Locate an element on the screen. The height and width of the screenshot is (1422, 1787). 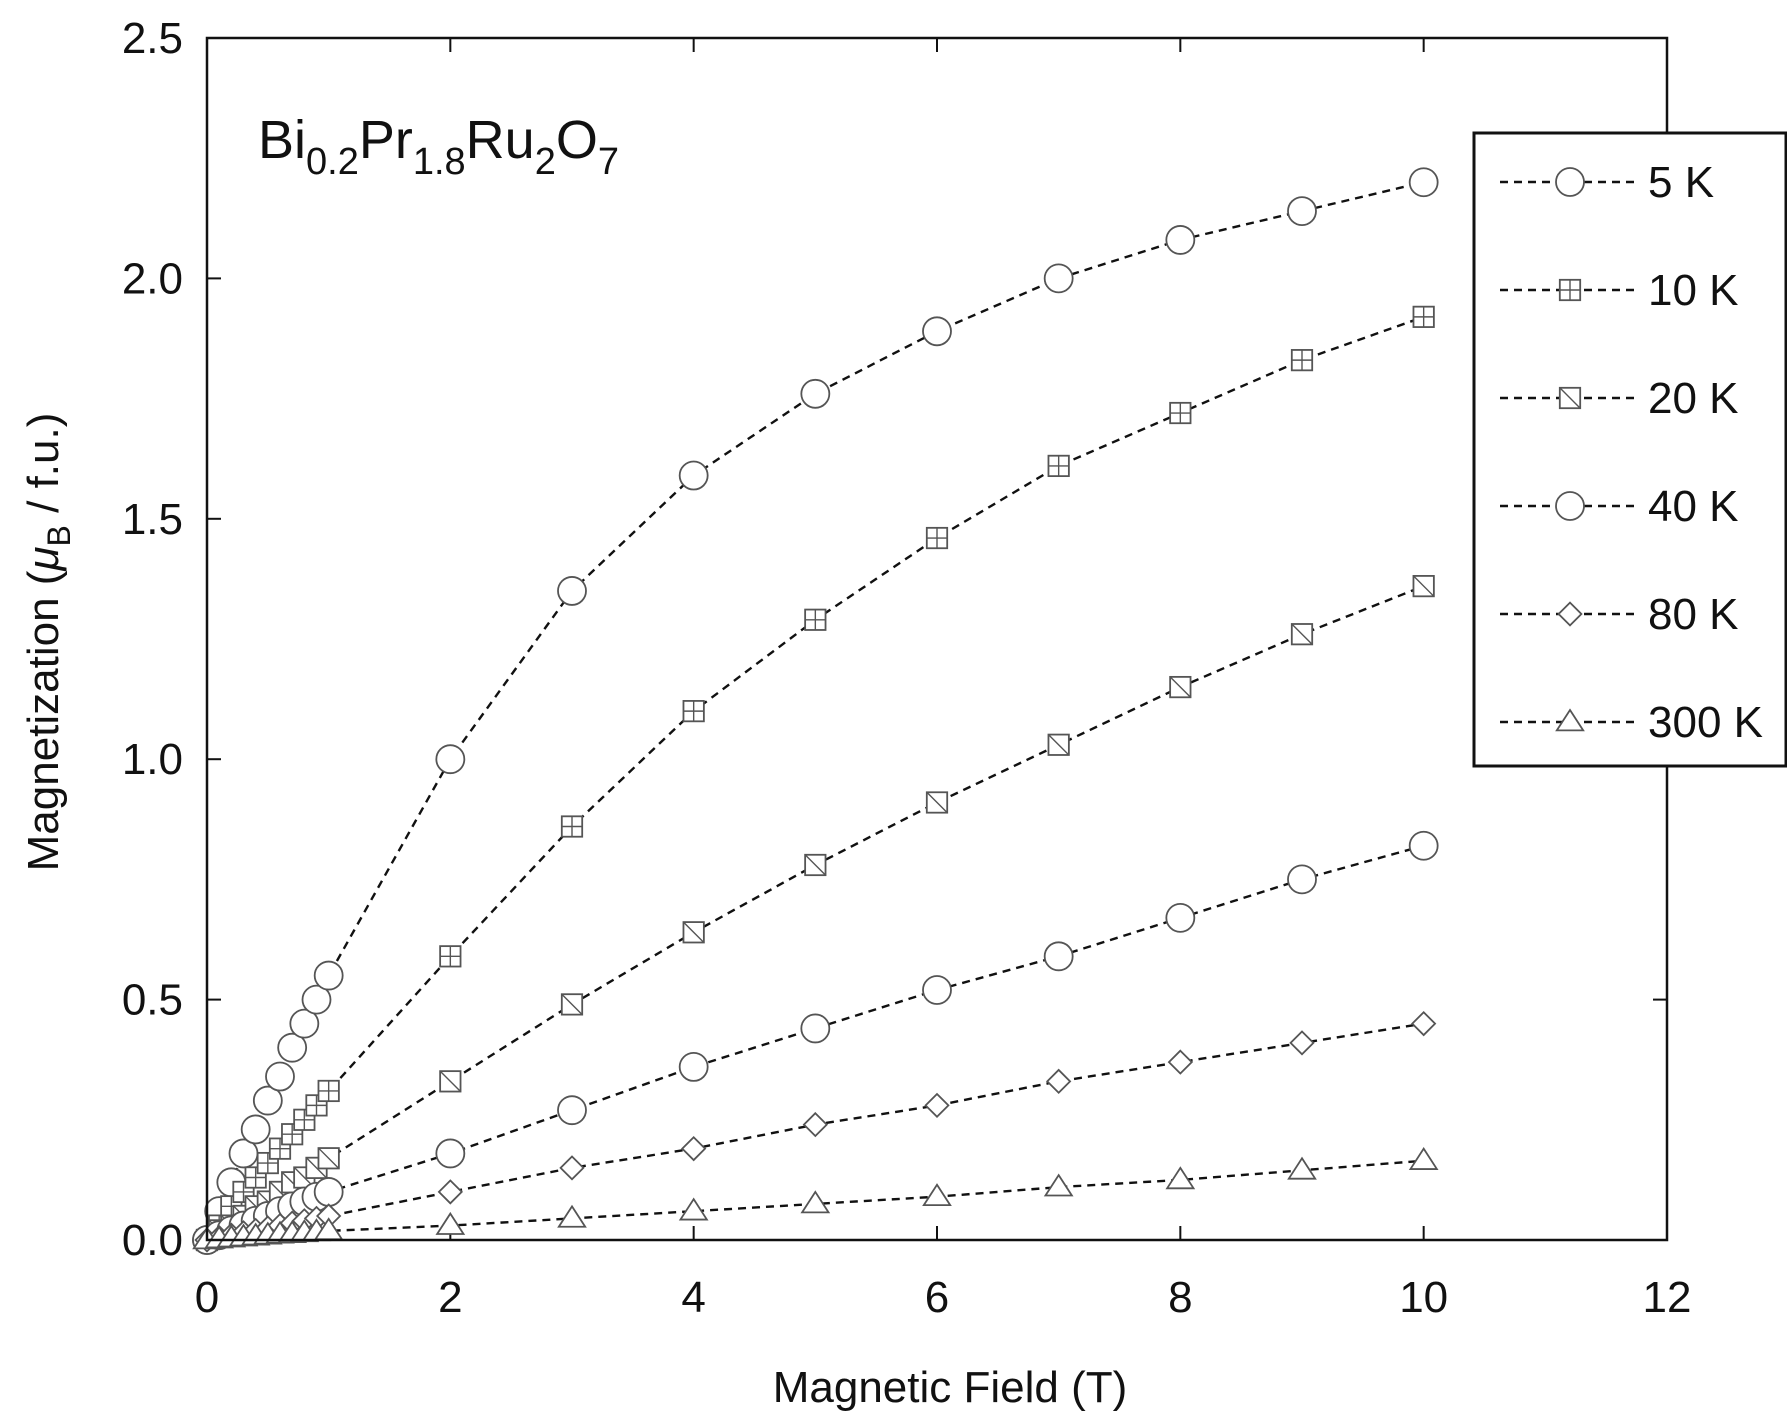
y-axis-title: Magnetization (μB / f.u.) is located at coordinates (48, 642).